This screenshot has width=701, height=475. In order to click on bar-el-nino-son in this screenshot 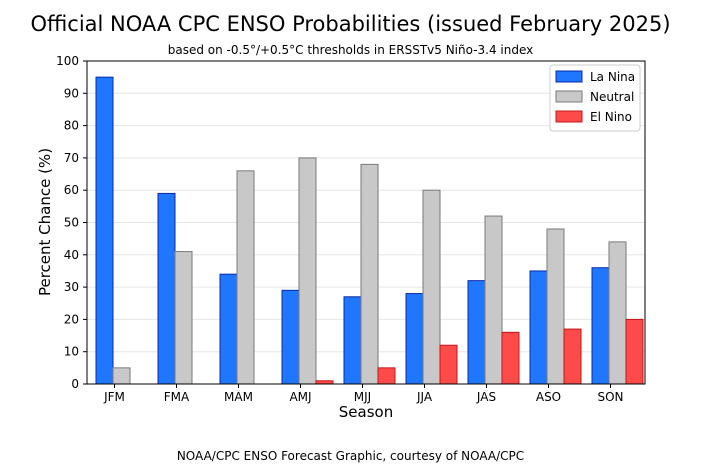, I will do `click(634, 351)`.